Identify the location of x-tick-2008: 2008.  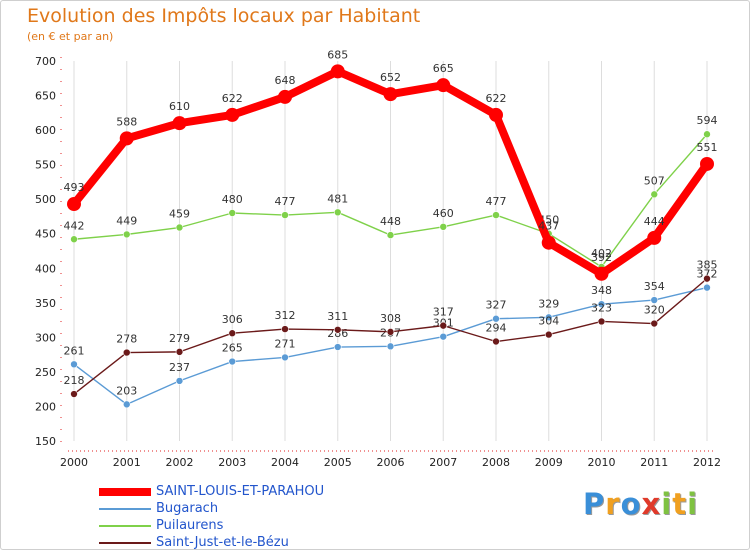
(496, 462).